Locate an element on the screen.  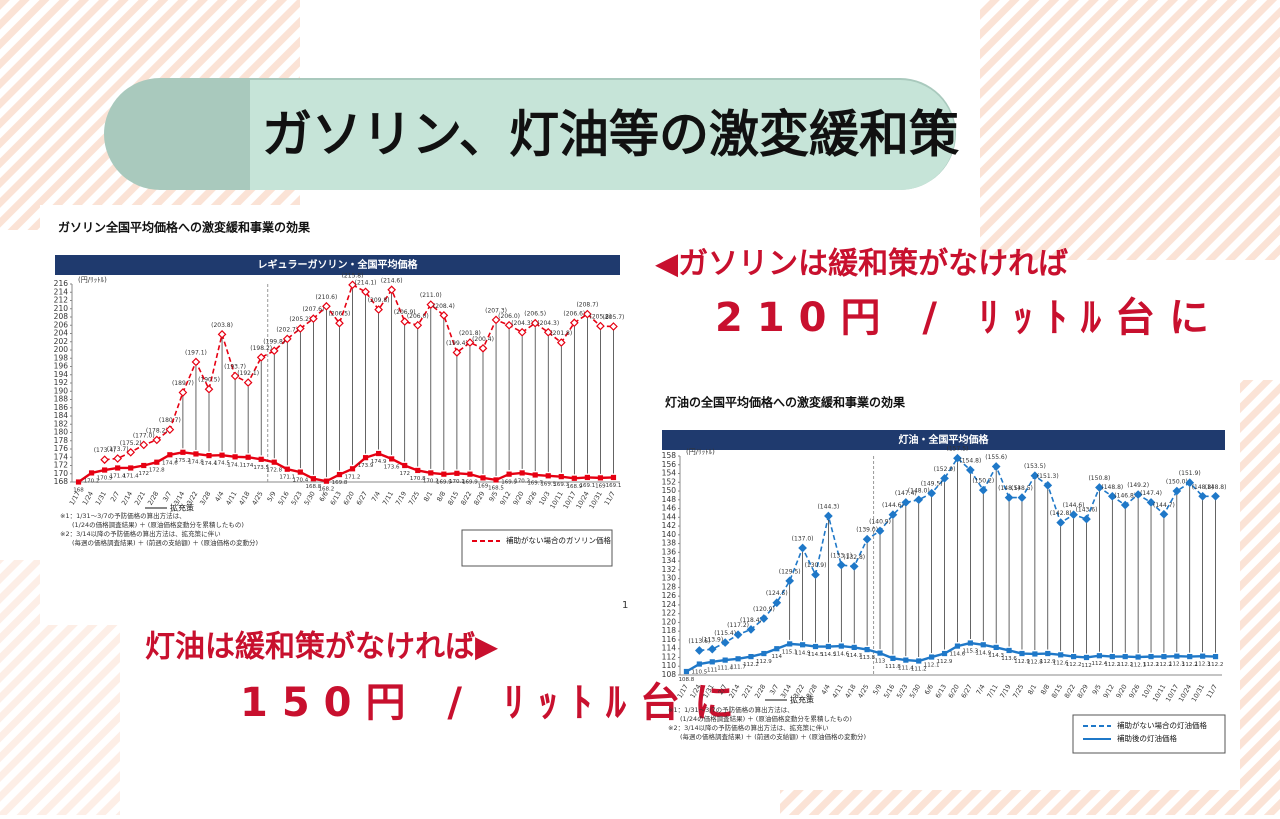
note: ※1：1/31～3/7の予防価格の算出方法は、 is located at coordinates (731, 709).